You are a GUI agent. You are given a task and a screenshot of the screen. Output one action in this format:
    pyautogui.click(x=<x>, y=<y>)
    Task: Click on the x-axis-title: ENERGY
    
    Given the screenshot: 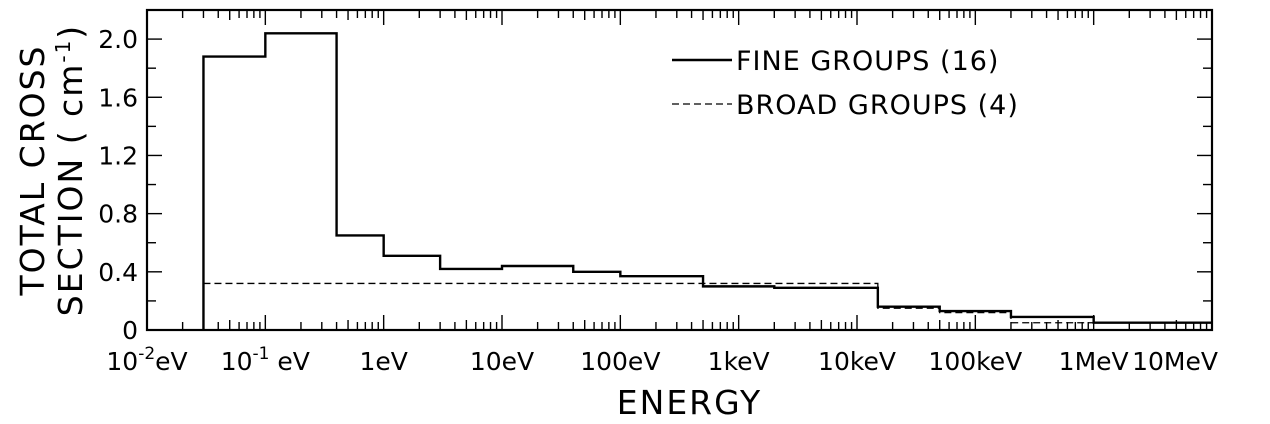 What is the action you would take?
    pyautogui.click(x=689, y=402)
    